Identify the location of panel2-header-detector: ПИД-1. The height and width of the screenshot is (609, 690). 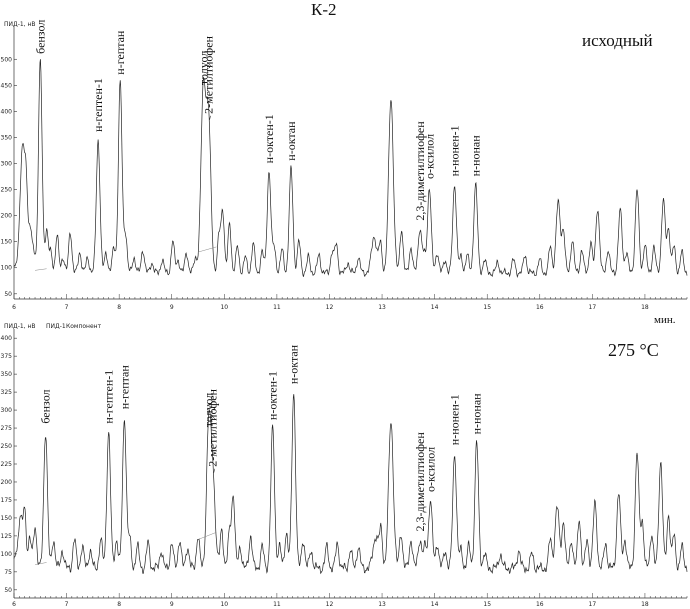
(56, 326).